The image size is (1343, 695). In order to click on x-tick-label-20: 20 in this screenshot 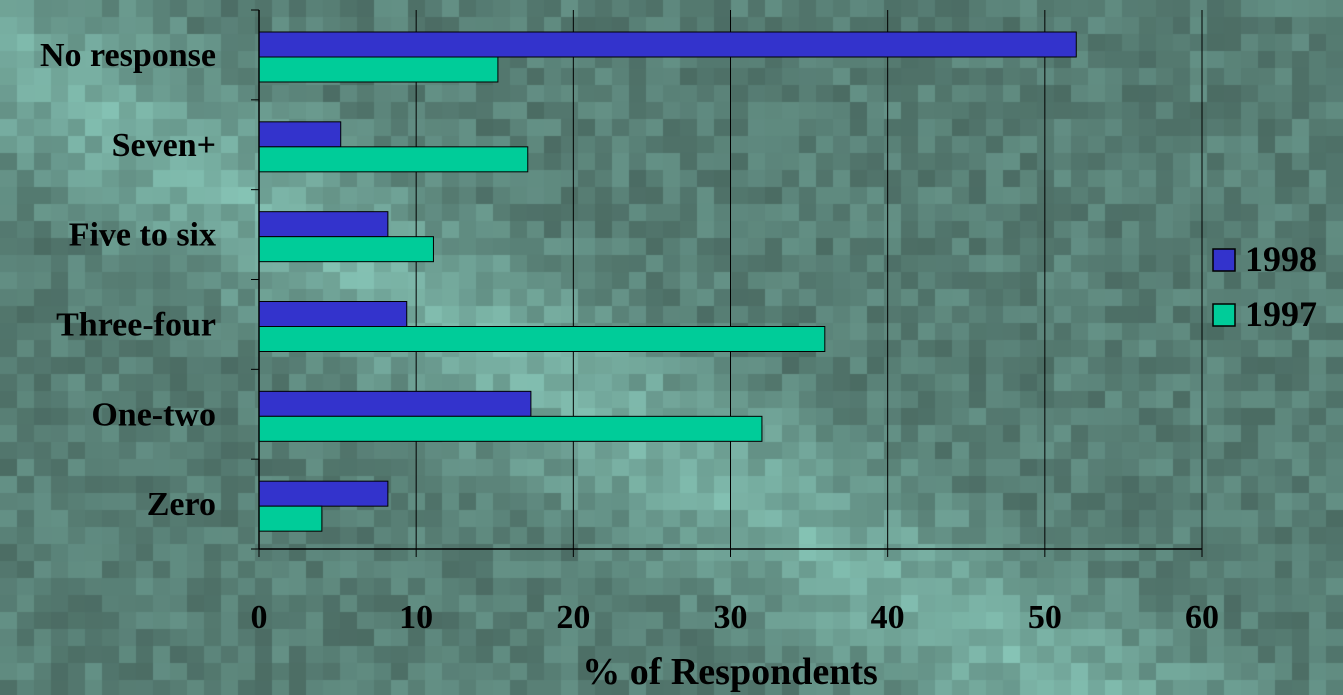, I will do `click(573, 617)`.